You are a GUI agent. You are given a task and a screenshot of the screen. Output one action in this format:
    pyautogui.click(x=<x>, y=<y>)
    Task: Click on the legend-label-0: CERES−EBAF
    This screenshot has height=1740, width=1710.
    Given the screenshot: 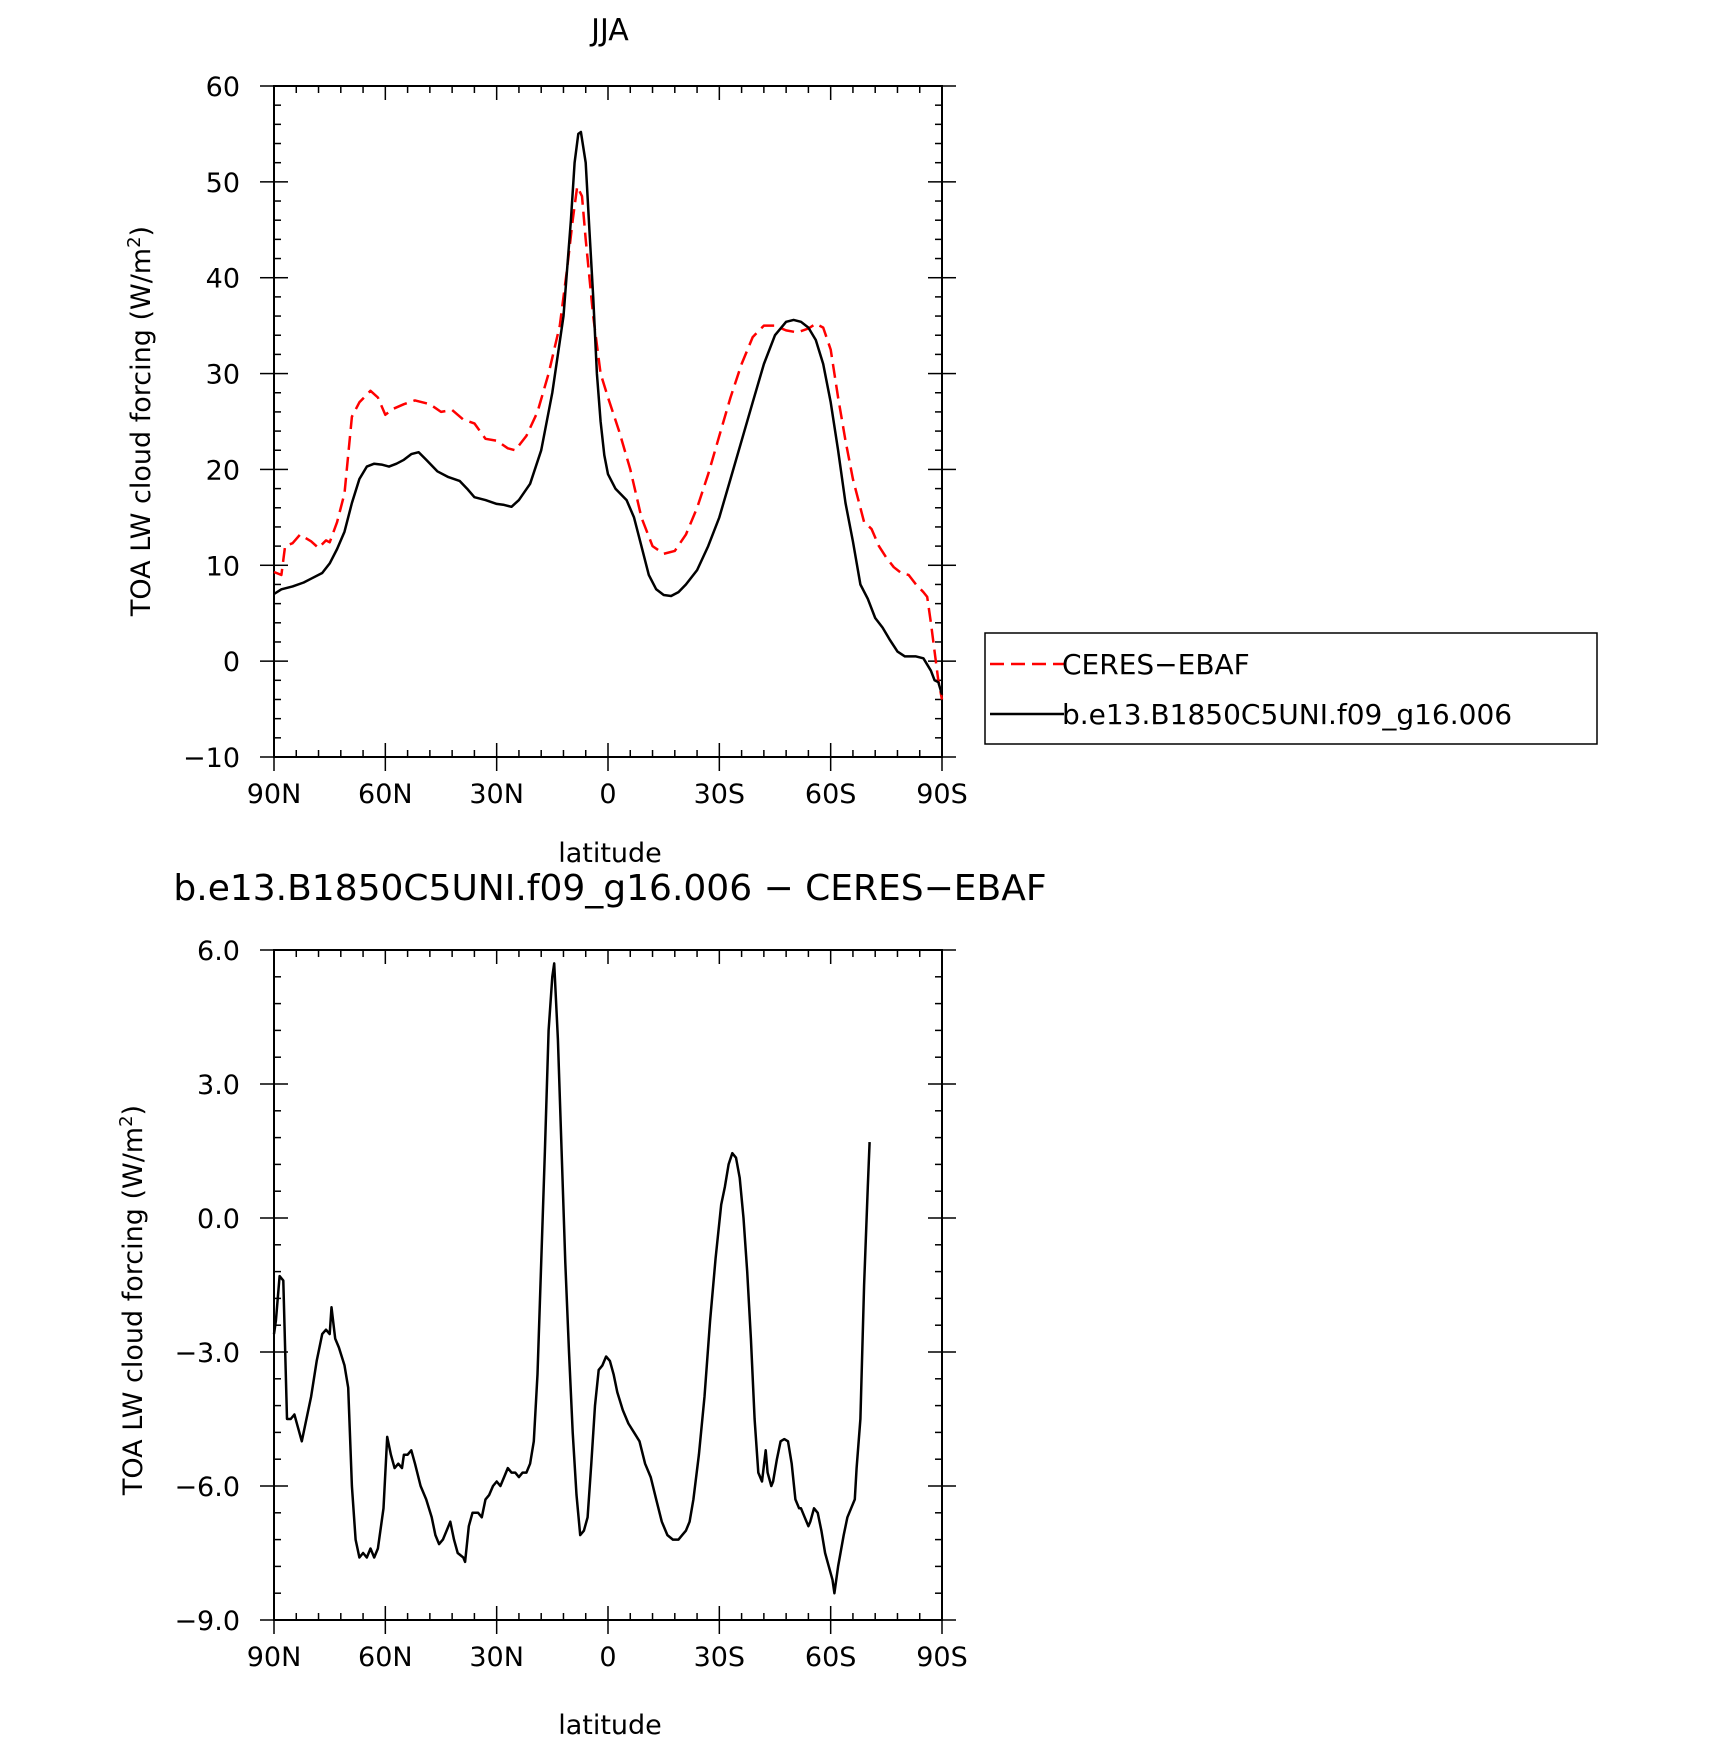 What is the action you would take?
    pyautogui.click(x=1156, y=664)
    